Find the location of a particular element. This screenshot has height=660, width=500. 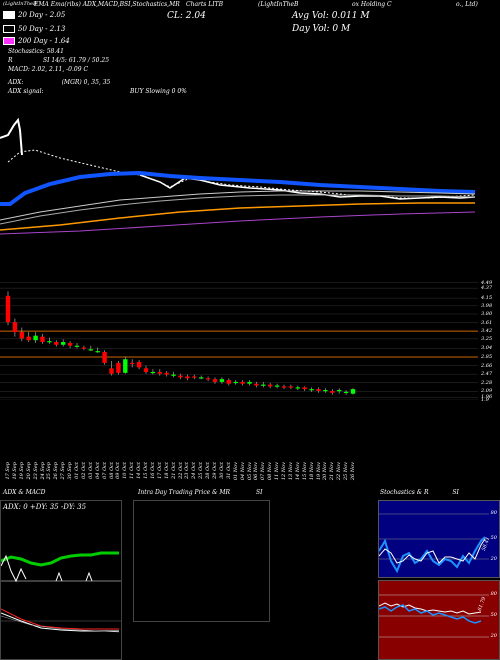

date-tick-label: 03 Oct is located at coordinates (90, 470).